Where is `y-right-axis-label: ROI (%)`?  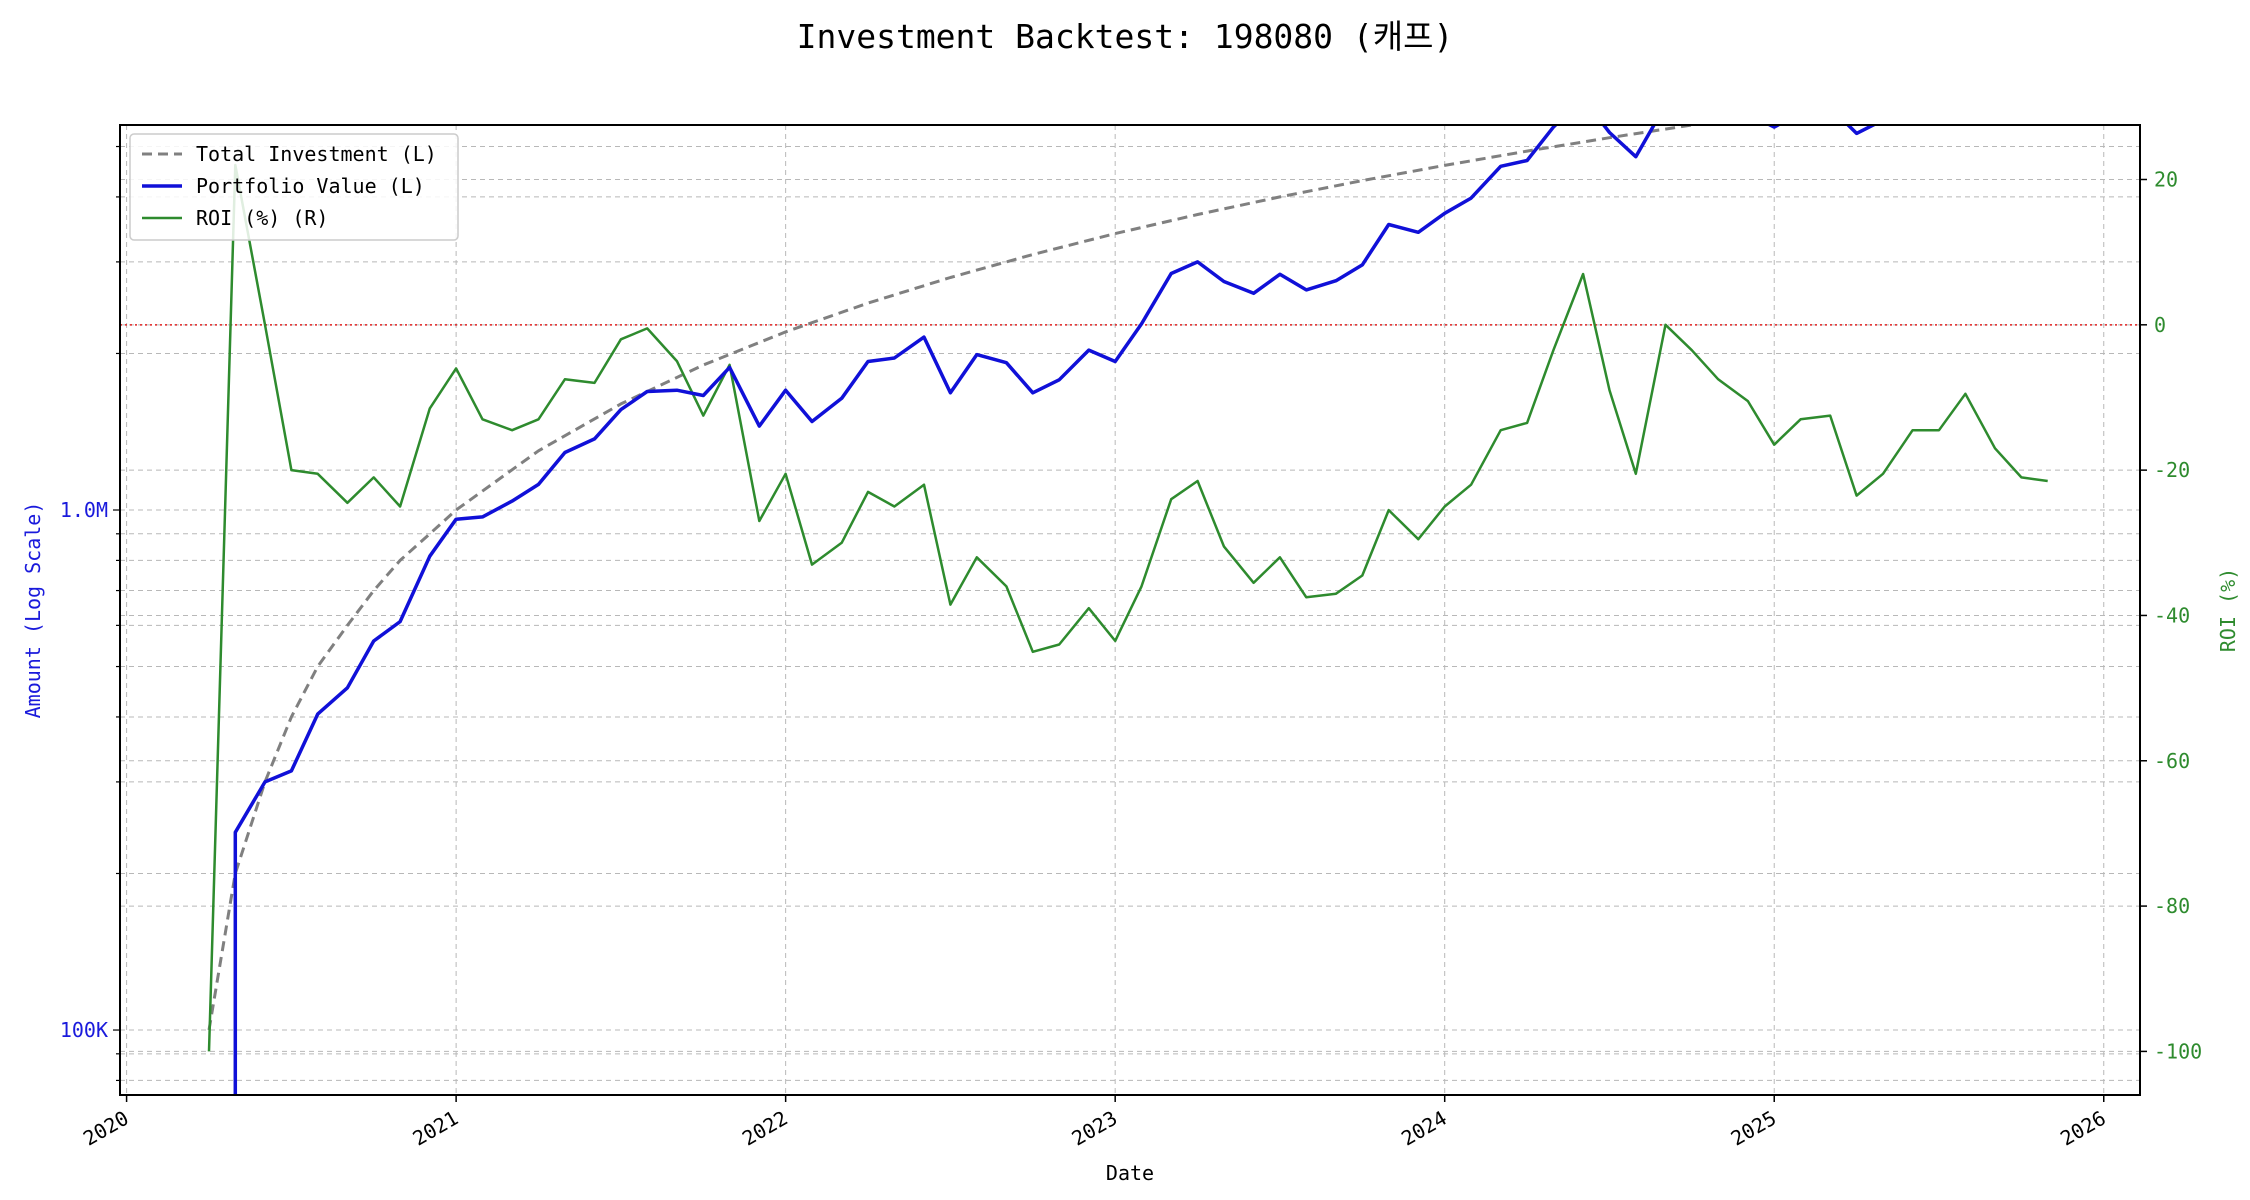 y-right-axis-label: ROI (%) is located at coordinates (2228, 610).